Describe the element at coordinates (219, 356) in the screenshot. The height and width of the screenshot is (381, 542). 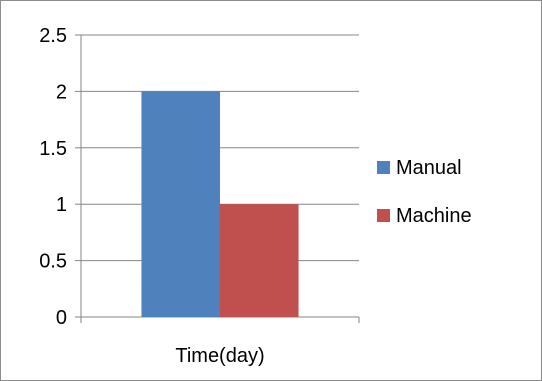
I see `x-tick-label: Time(day)` at that location.